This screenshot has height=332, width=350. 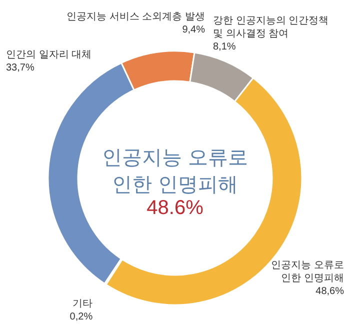 What do you see at coordinates (49, 55) in the screenshot?
I see `slice-label: 인간의 일자리 대체` at bounding box center [49, 55].